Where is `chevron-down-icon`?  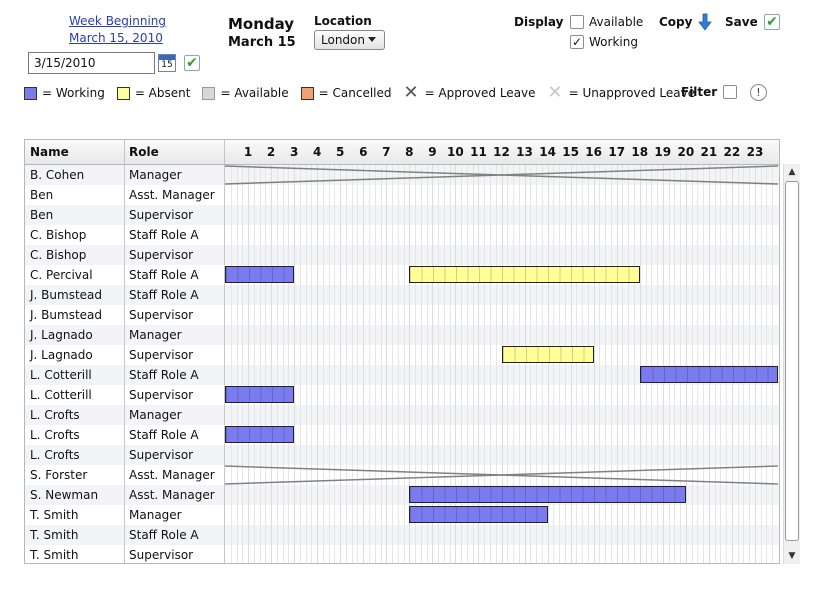 chevron-down-icon is located at coordinates (372, 39).